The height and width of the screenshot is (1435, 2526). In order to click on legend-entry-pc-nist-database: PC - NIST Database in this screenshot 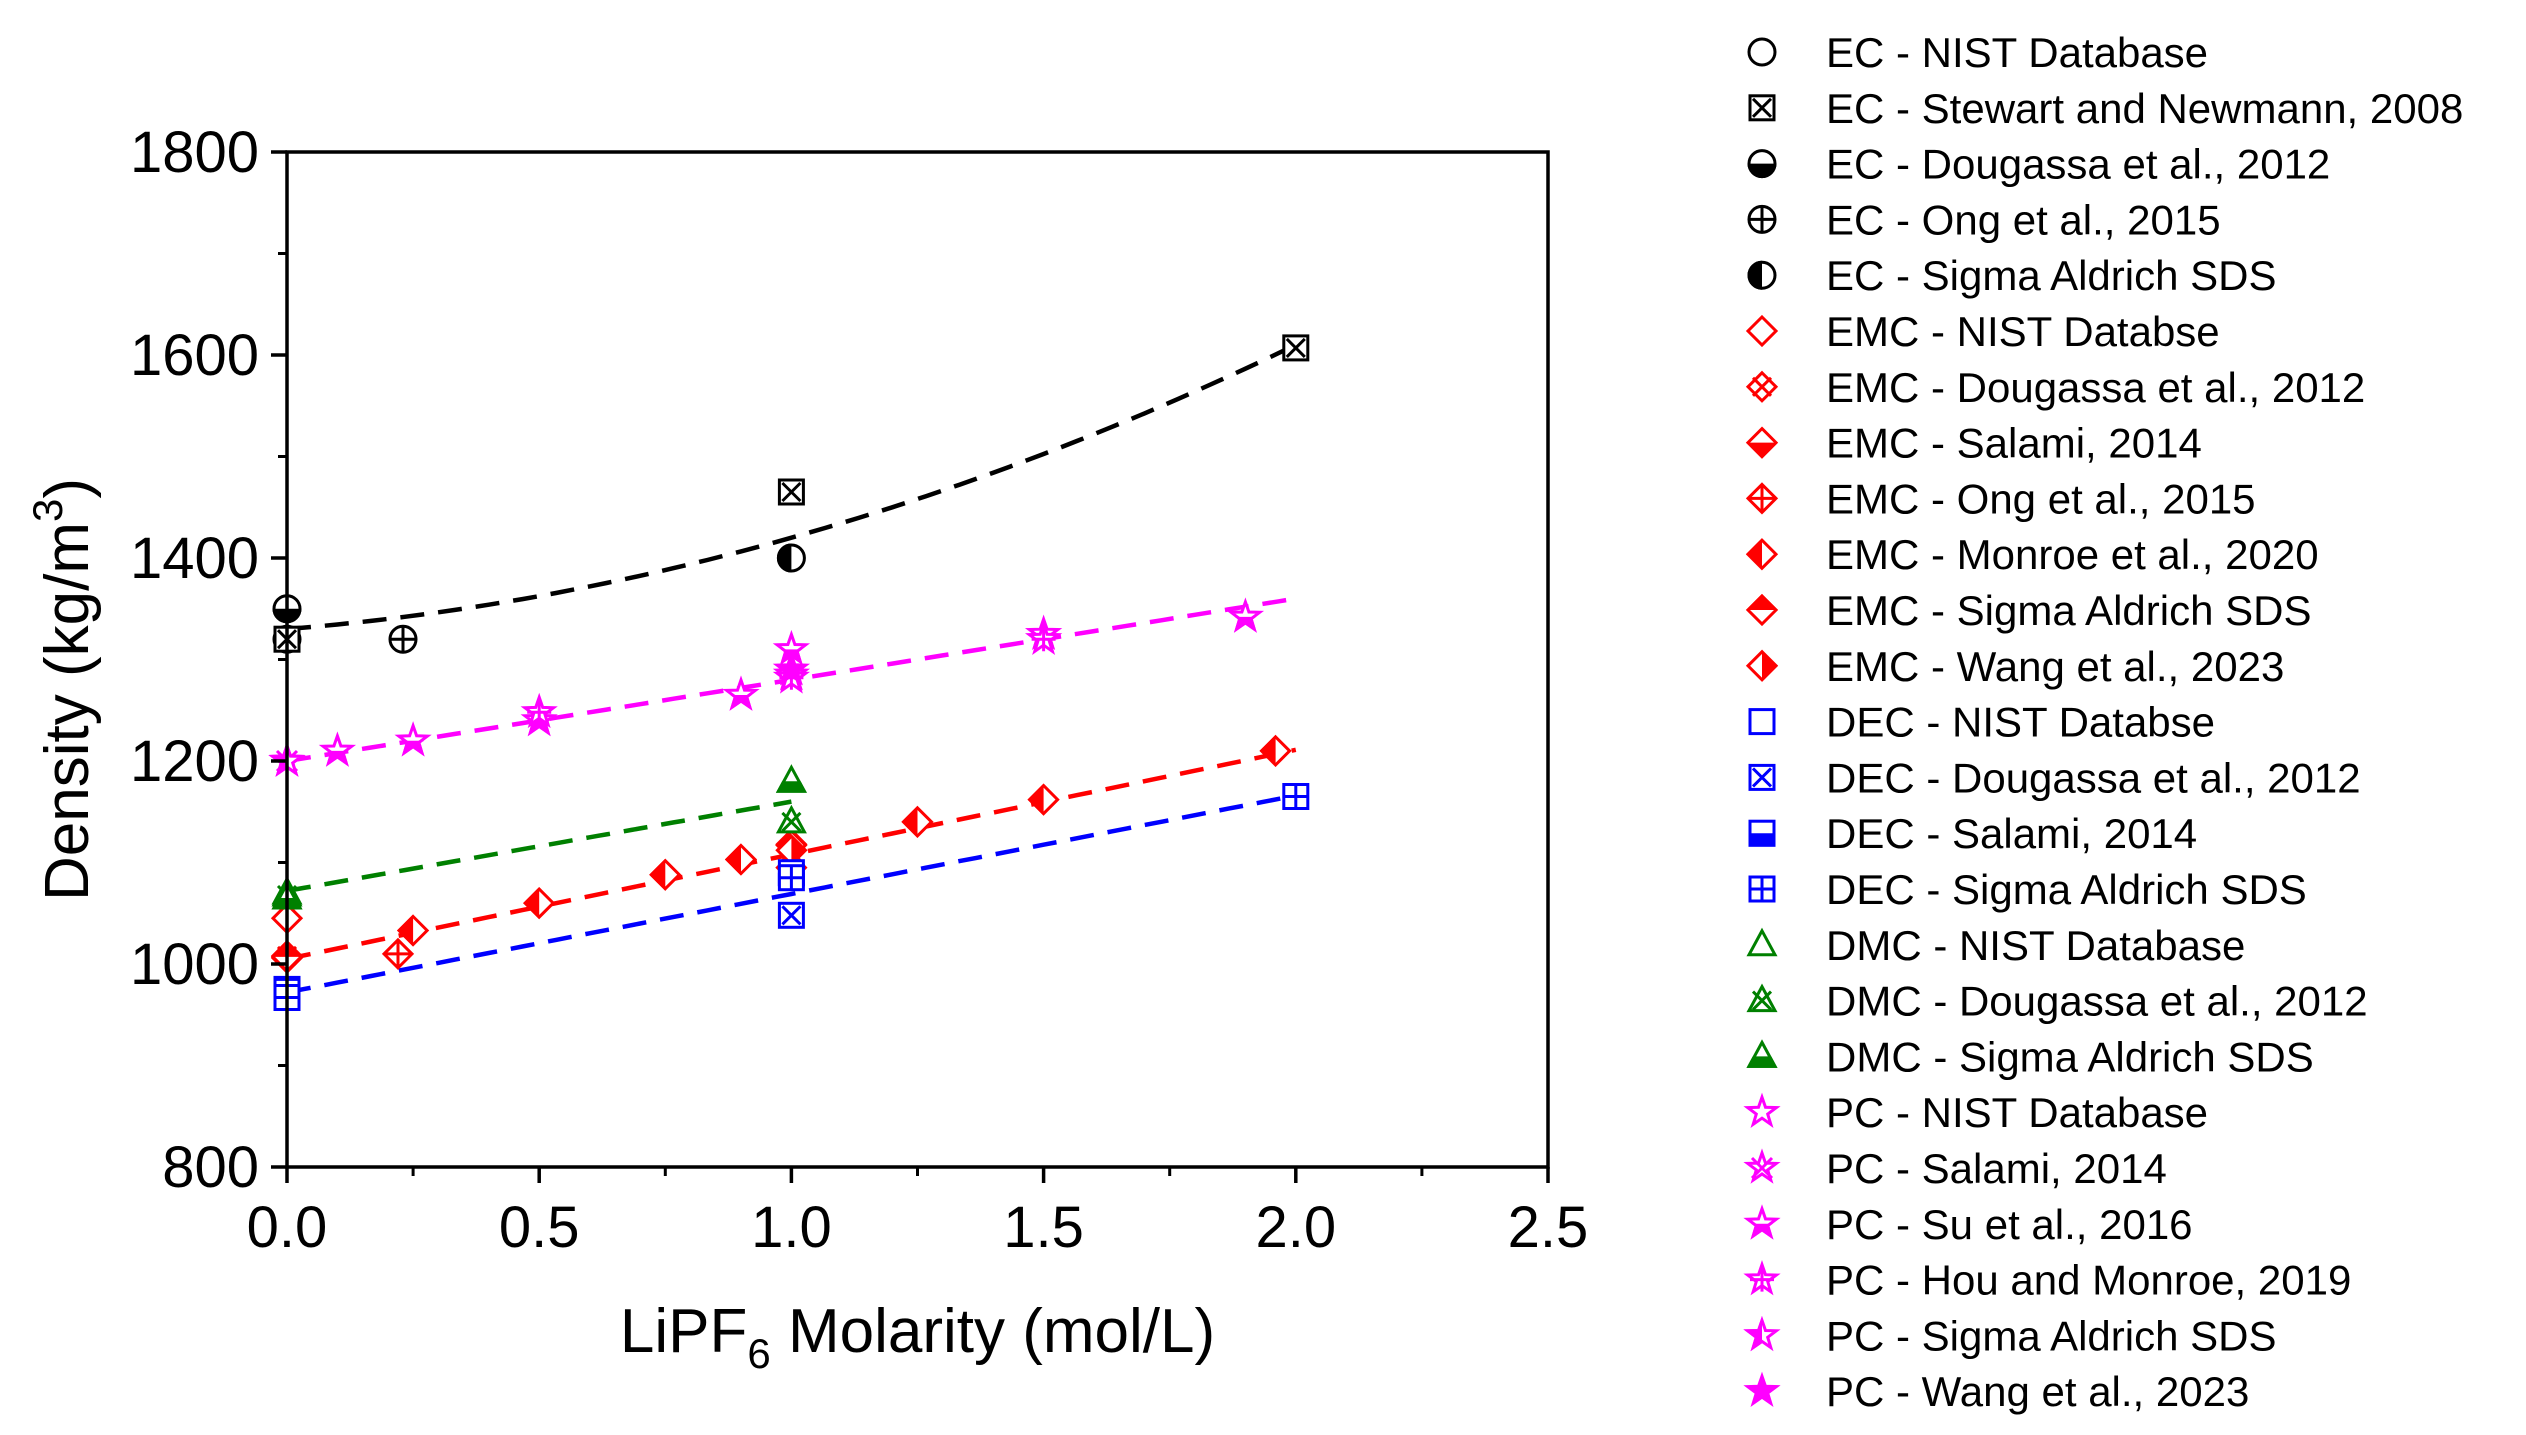, I will do `click(1975, 1112)`.